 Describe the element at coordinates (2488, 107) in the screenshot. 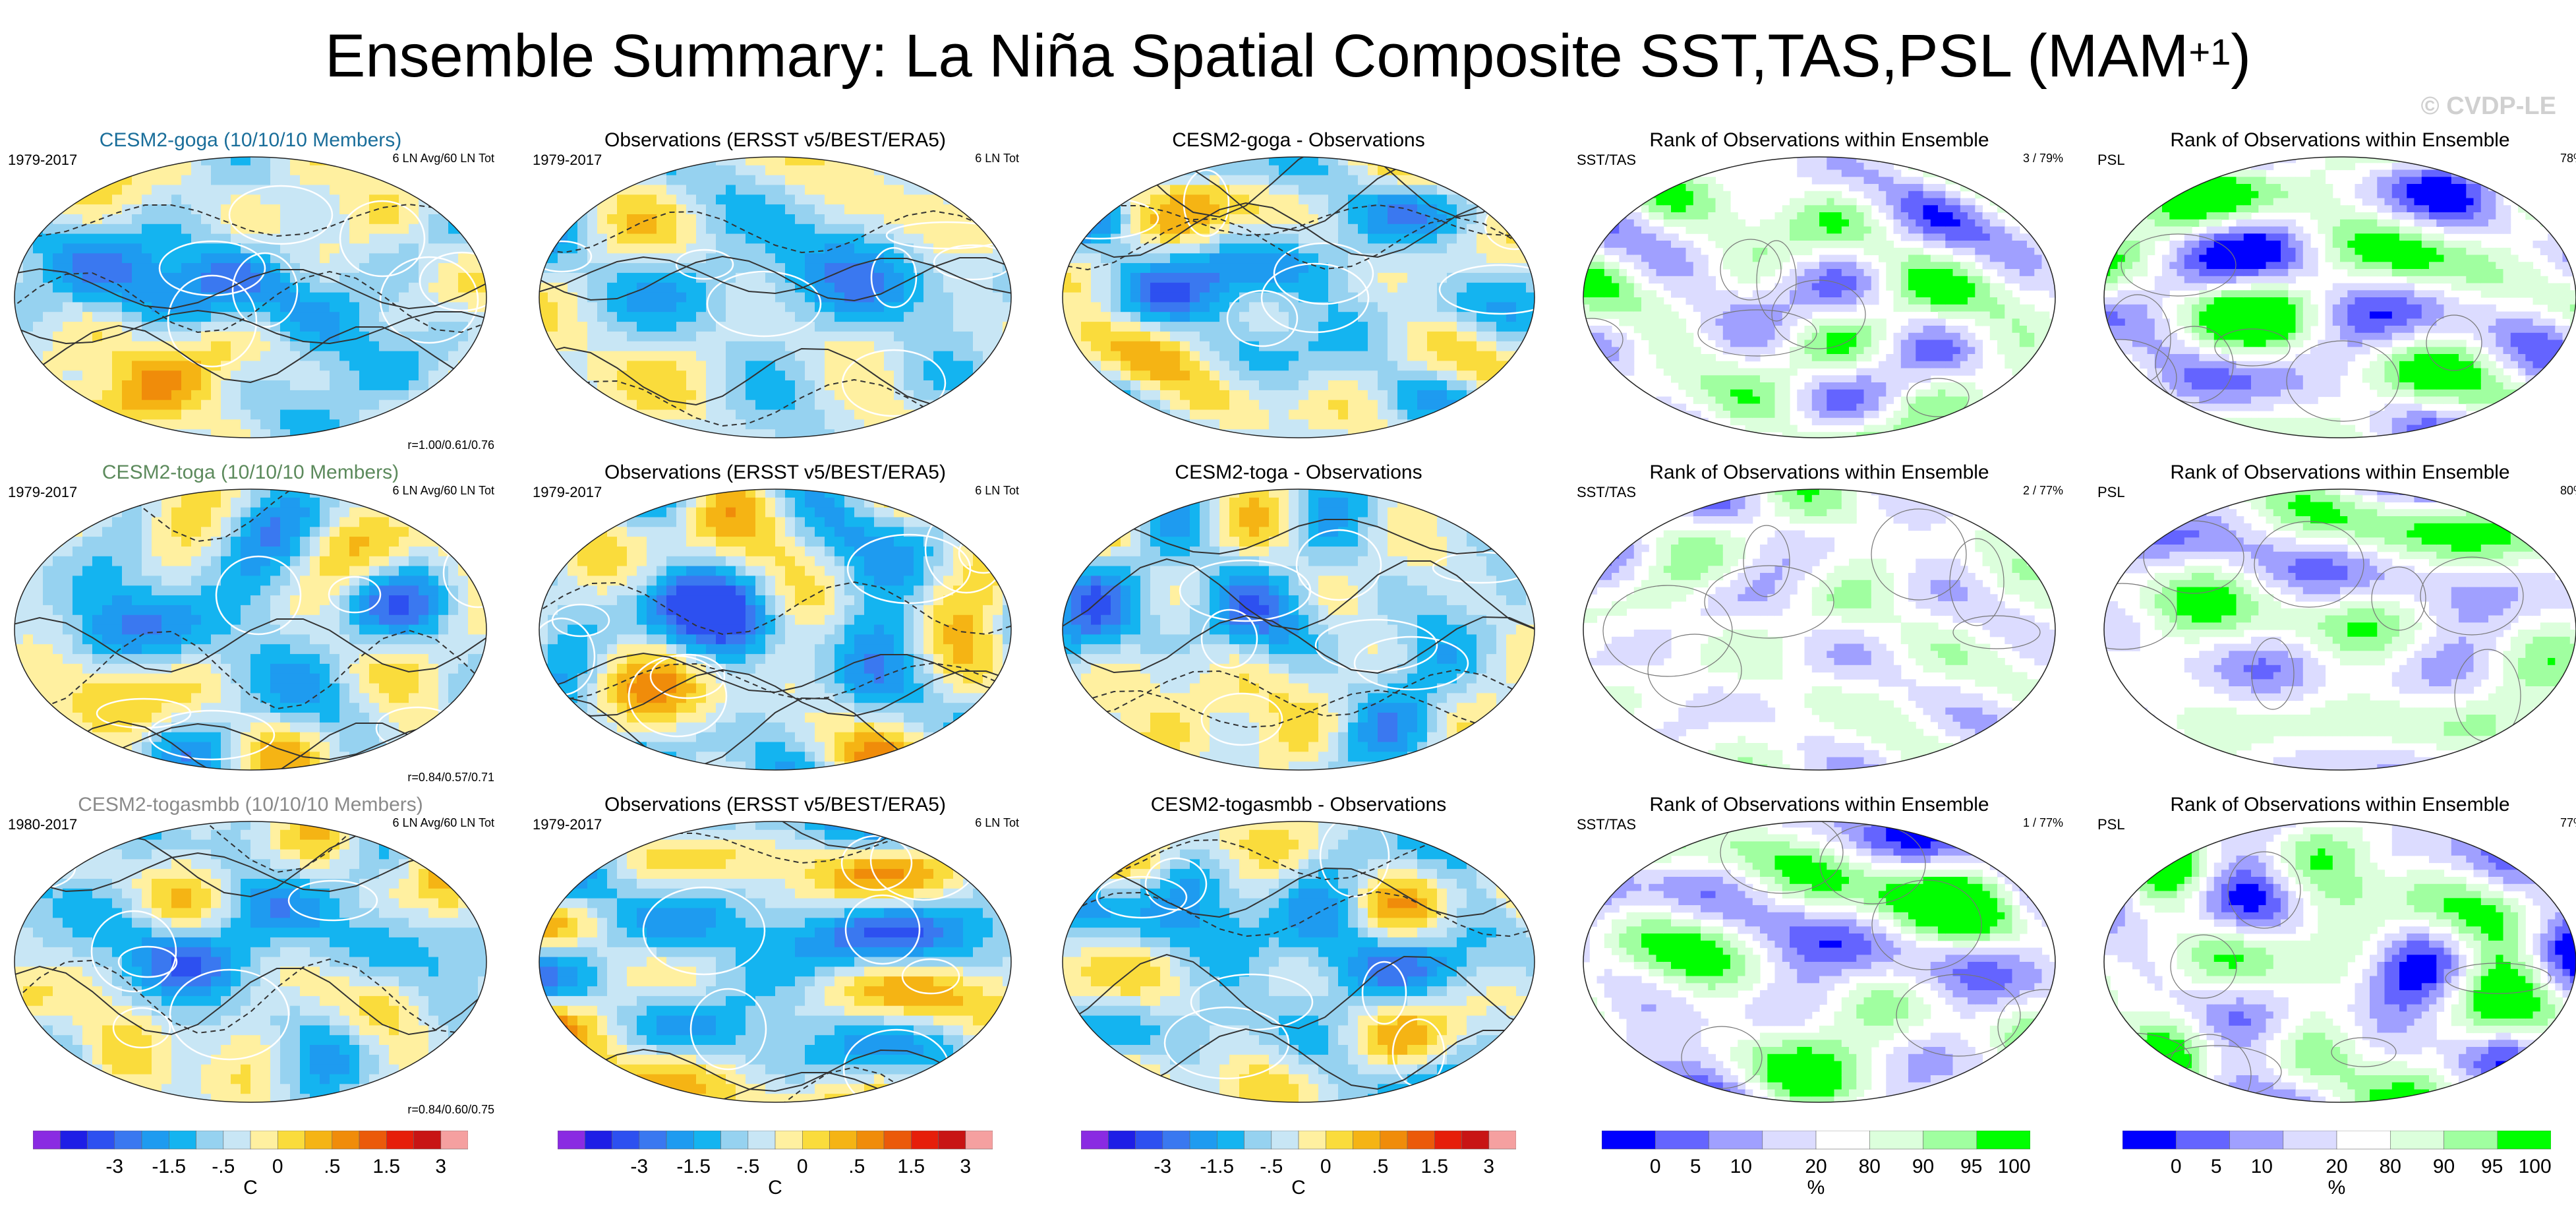

I see `copyright-watermark: © CVDP-LE` at that location.